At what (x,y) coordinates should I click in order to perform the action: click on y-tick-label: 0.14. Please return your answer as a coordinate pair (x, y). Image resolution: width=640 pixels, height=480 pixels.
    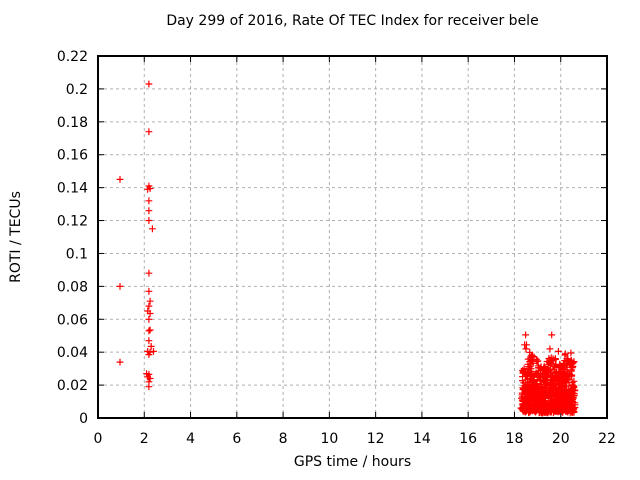
    Looking at the image, I should click on (72, 189).